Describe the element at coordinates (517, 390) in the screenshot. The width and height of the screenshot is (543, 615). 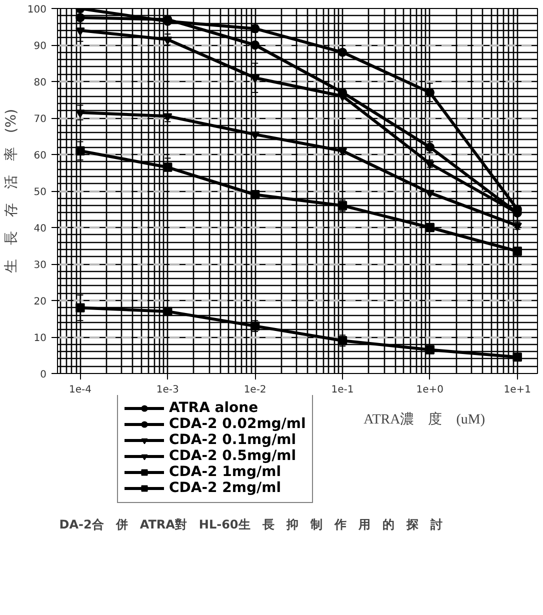
I see `x-tick-label: 1e+1` at that location.